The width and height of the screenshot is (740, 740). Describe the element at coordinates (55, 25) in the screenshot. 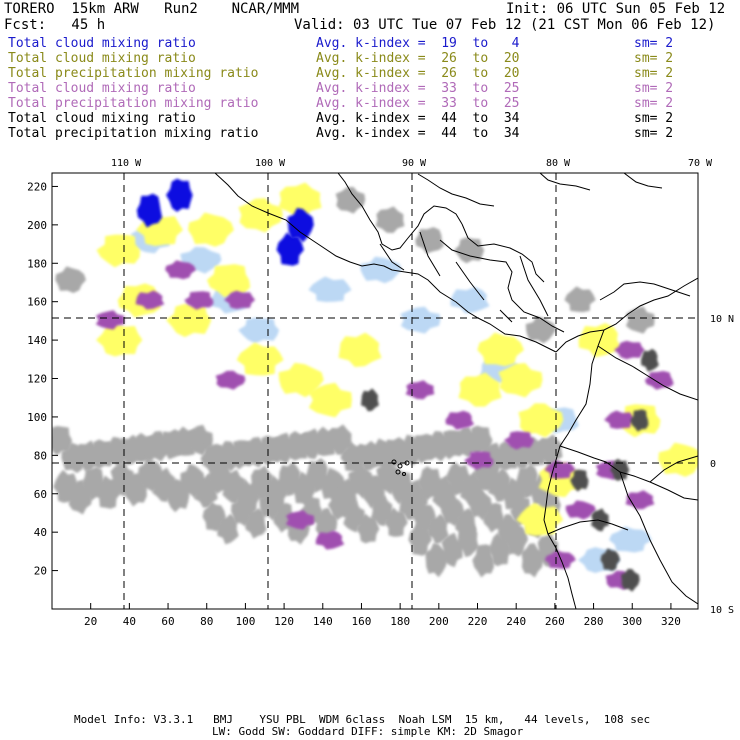

I see `forecast-hour: Fcst: 45 h` at that location.